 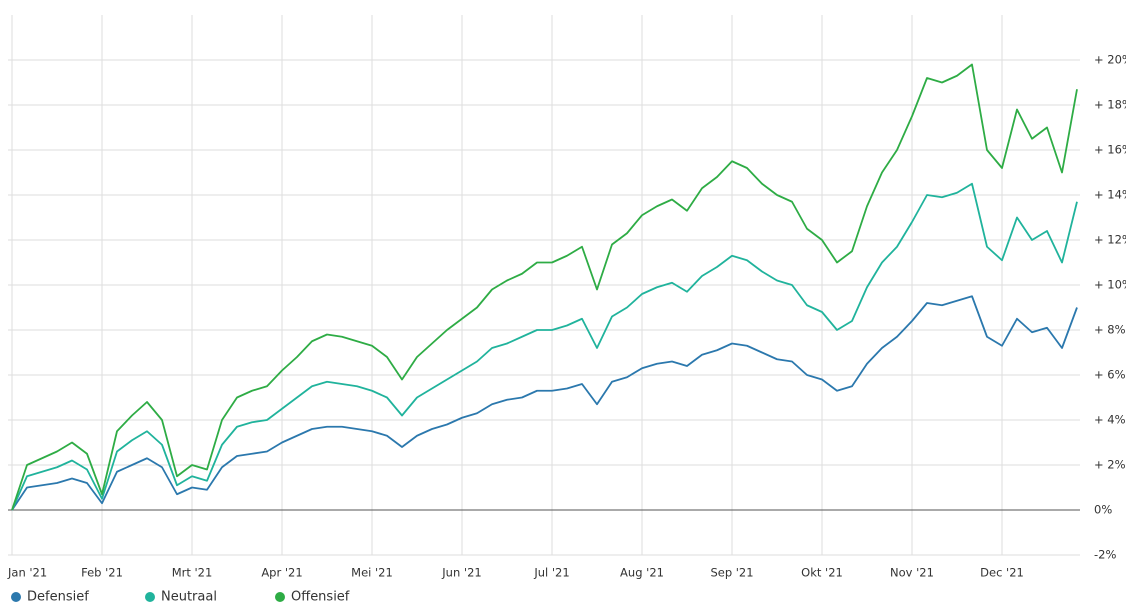 What do you see at coordinates (461, 573) in the screenshot?
I see `x-tick-label: Jun '21` at bounding box center [461, 573].